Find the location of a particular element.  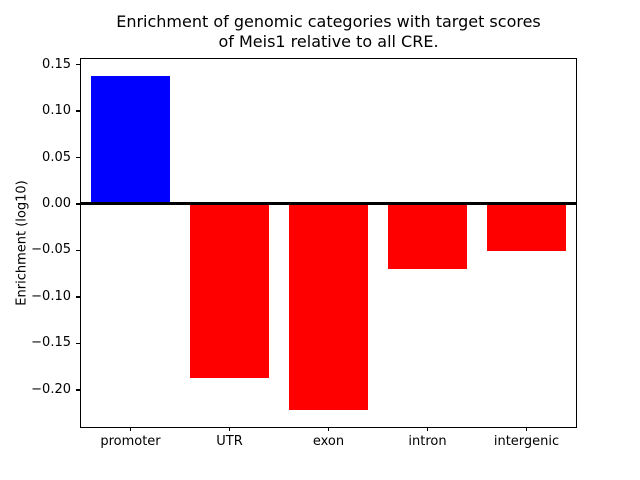

y-tick-label: 0.15 is located at coordinates (56, 64).